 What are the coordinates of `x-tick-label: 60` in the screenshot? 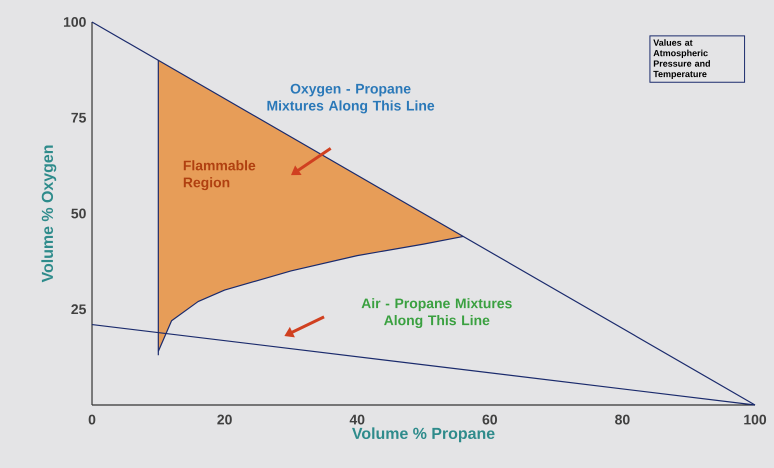 It's located at (489, 419).